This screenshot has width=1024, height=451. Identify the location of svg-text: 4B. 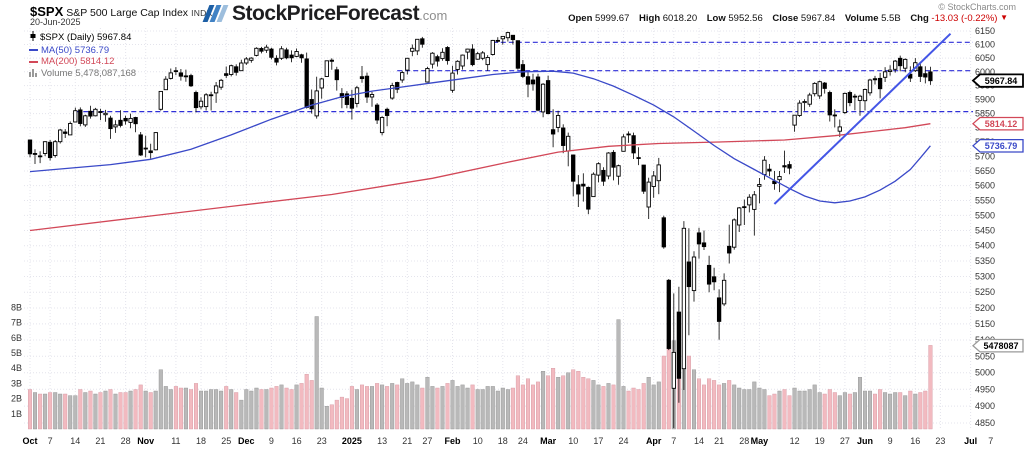
(16, 368).